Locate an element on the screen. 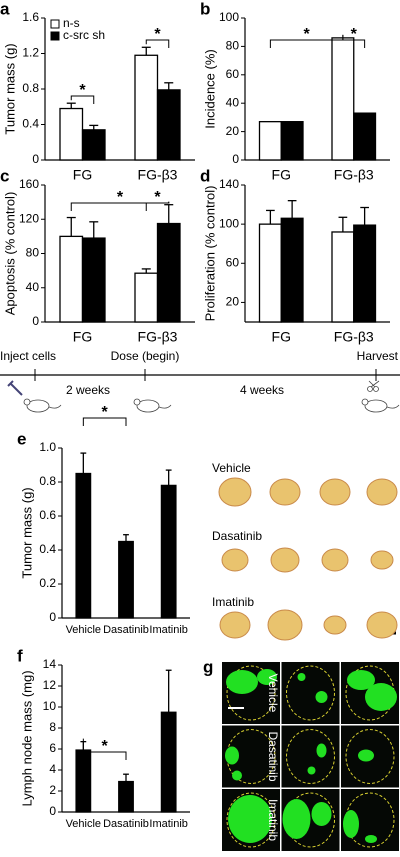 The image size is (400, 857). timeline-event: Inject cells is located at coordinates (28, 356).